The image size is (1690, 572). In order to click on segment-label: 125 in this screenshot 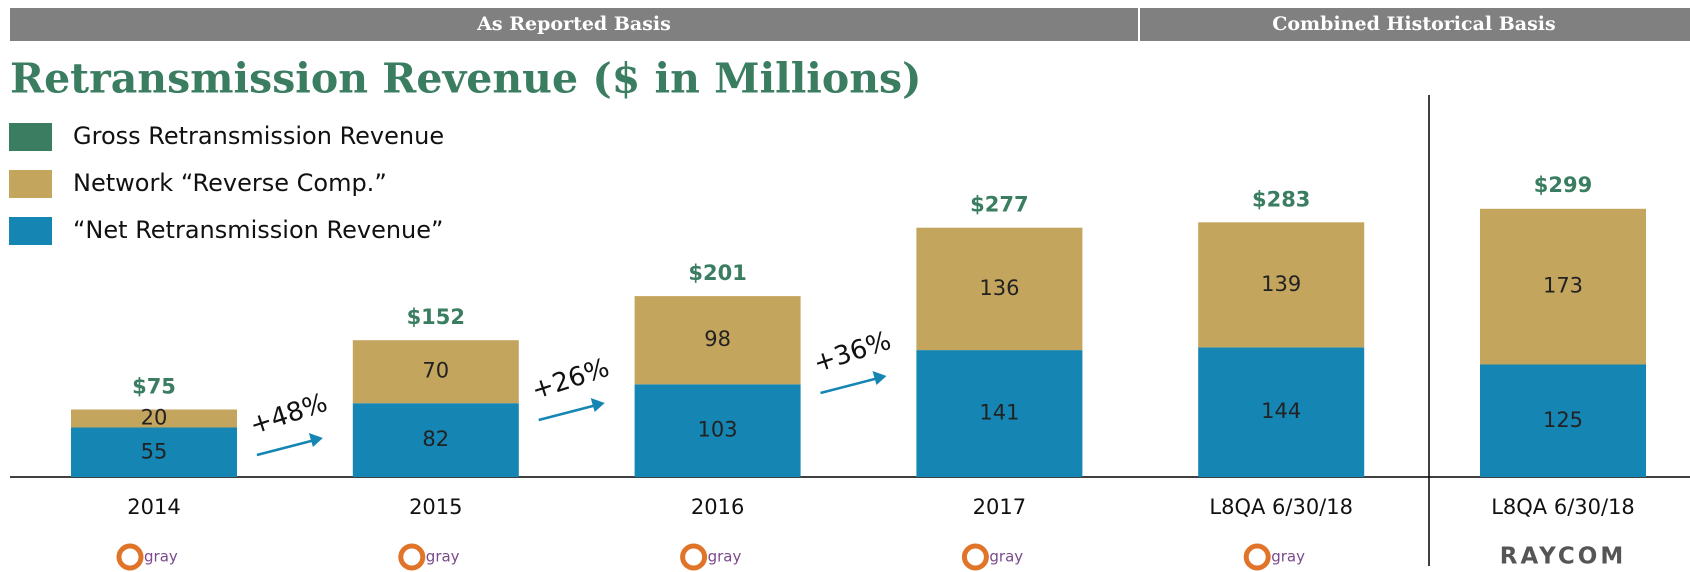, I will do `click(1563, 420)`.